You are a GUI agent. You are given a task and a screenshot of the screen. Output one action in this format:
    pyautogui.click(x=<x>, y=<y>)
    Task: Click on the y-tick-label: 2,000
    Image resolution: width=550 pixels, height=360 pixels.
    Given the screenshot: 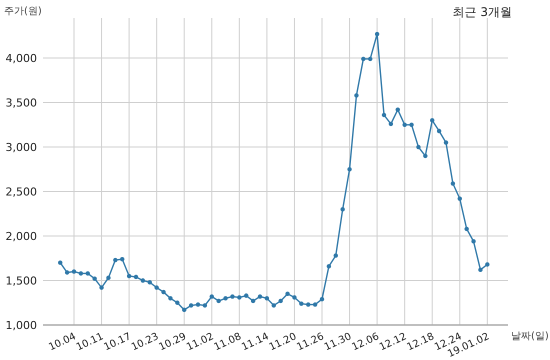 What is the action you would take?
    pyautogui.click(x=21, y=237)
    